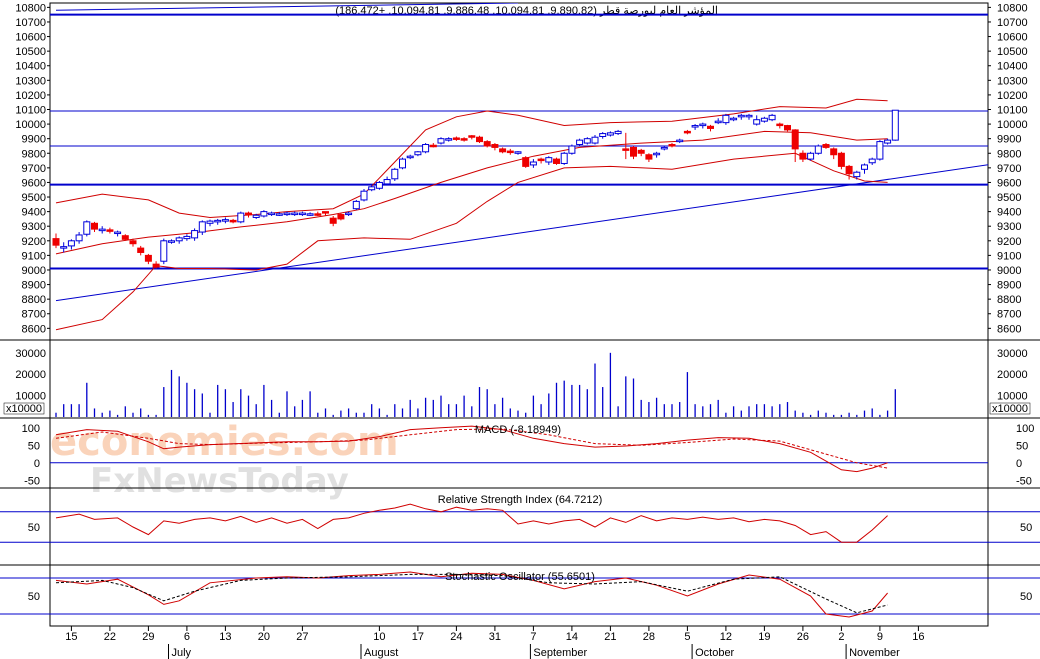 This screenshot has width=1040, height=659. What do you see at coordinates (34, 256) in the screenshot?
I see `price-tick-left: 9100` at bounding box center [34, 256].